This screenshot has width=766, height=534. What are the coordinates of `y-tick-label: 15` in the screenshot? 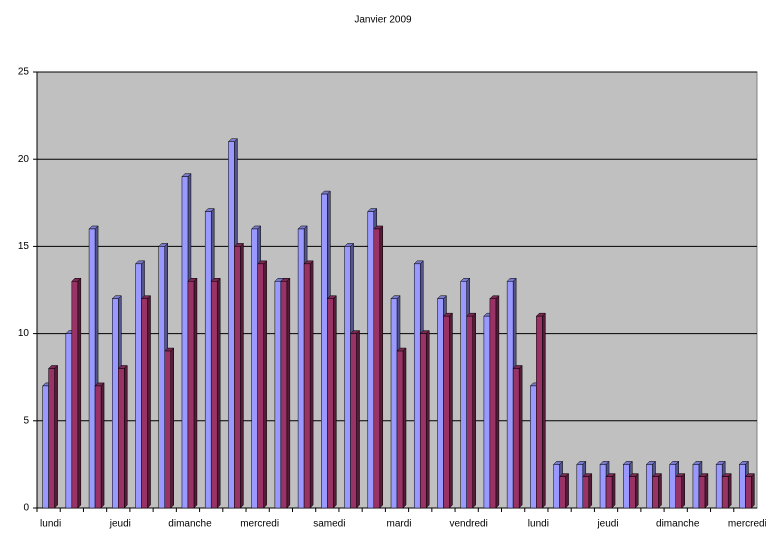 It's located at (24, 246).